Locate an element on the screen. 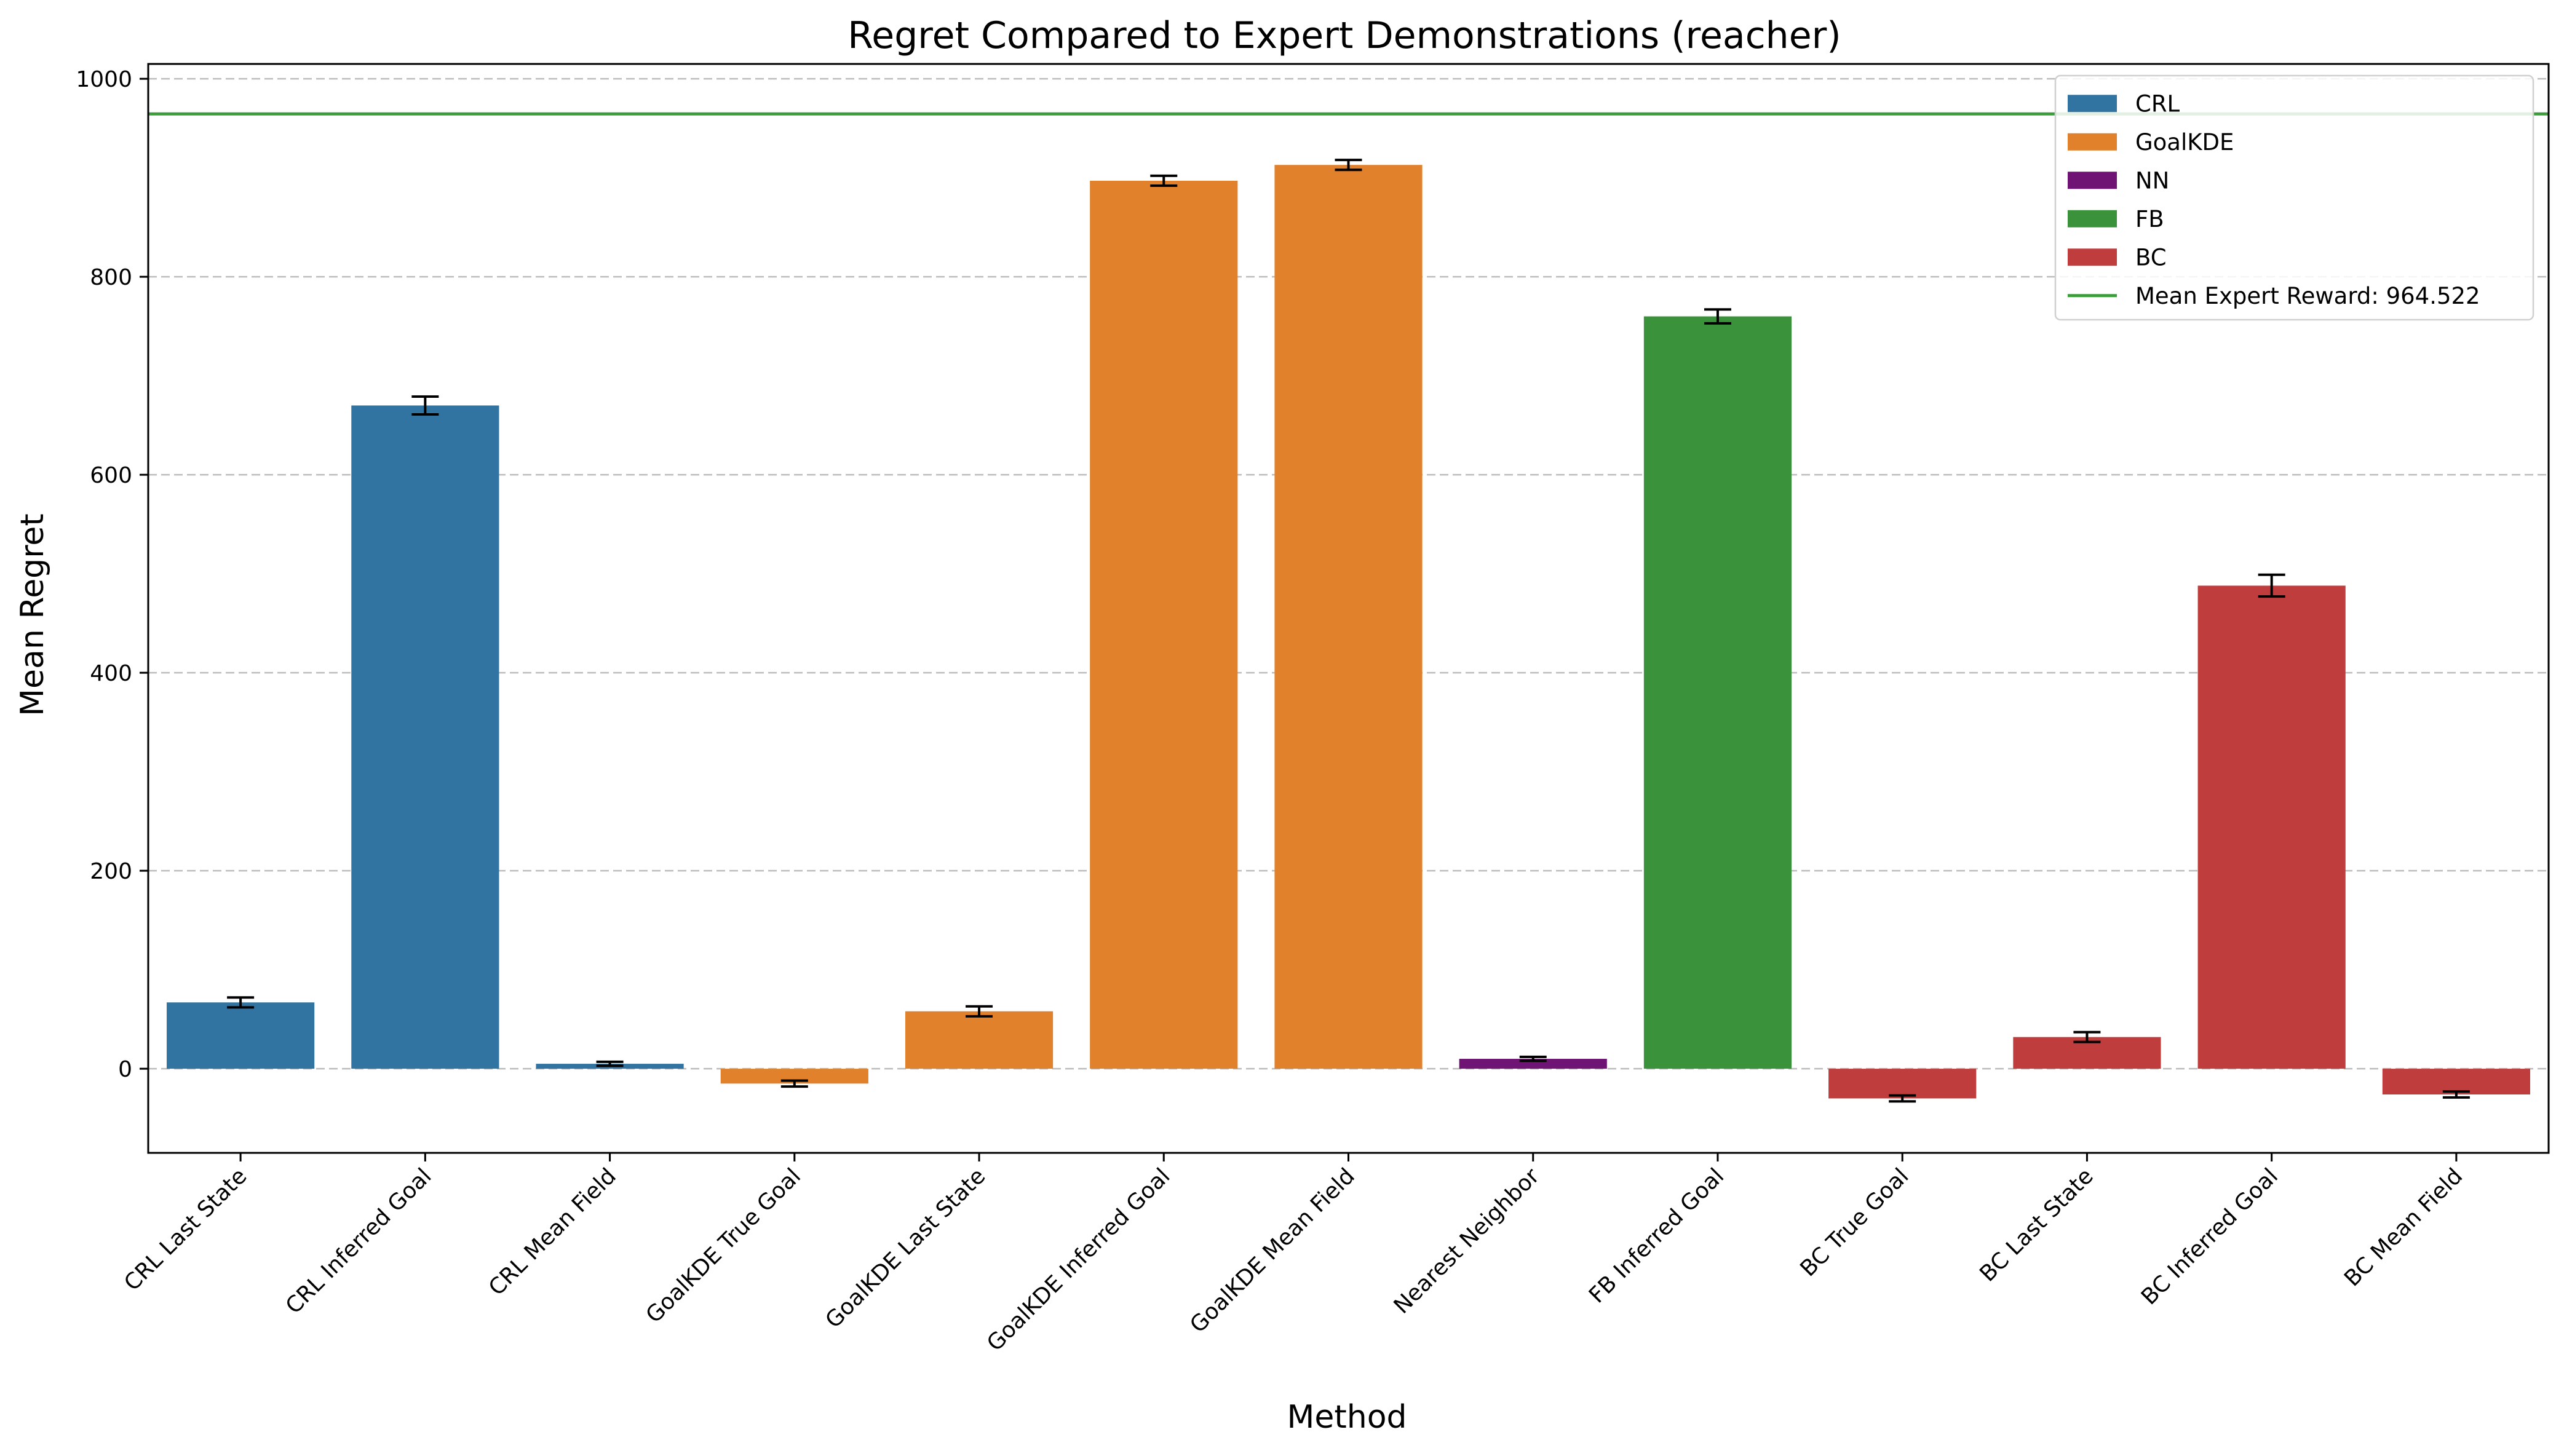  error-bar-goalkde-mean-field is located at coordinates (1348, 165).